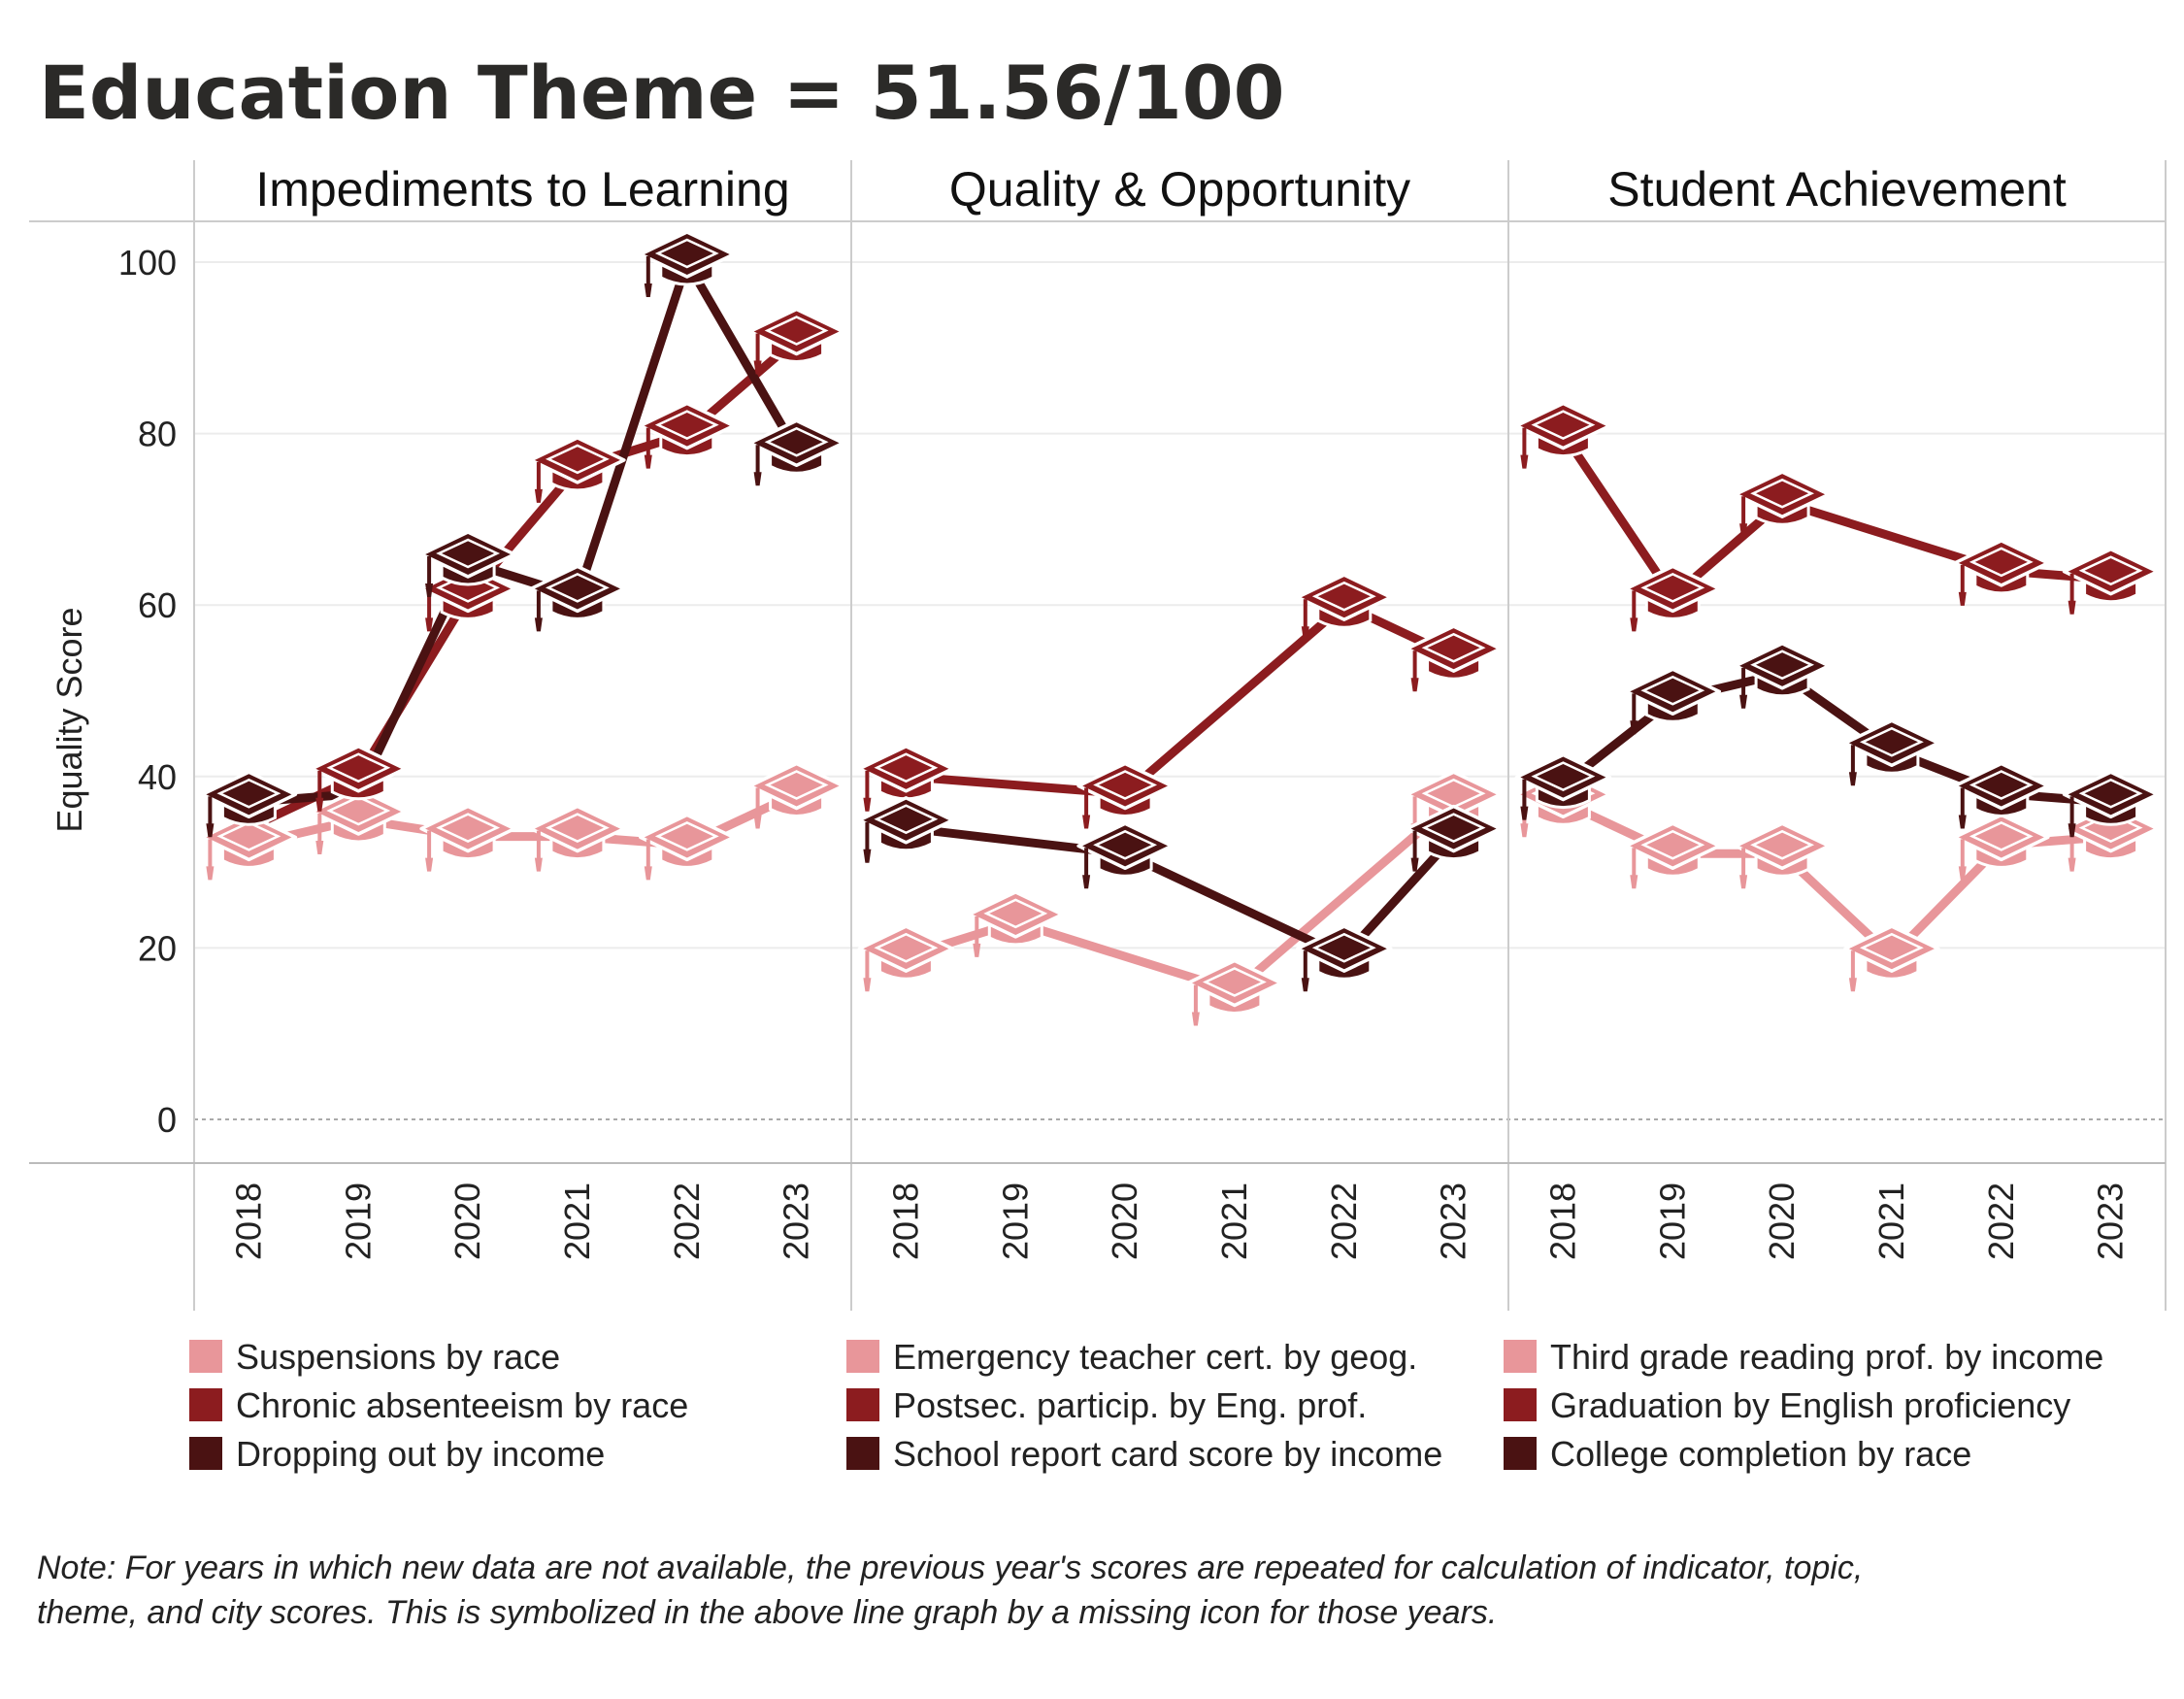 The image size is (2184, 1699). Describe the element at coordinates (522, 189) in the screenshot. I see `panel-title-impediments-to-learning: Impediments to Learning` at that location.